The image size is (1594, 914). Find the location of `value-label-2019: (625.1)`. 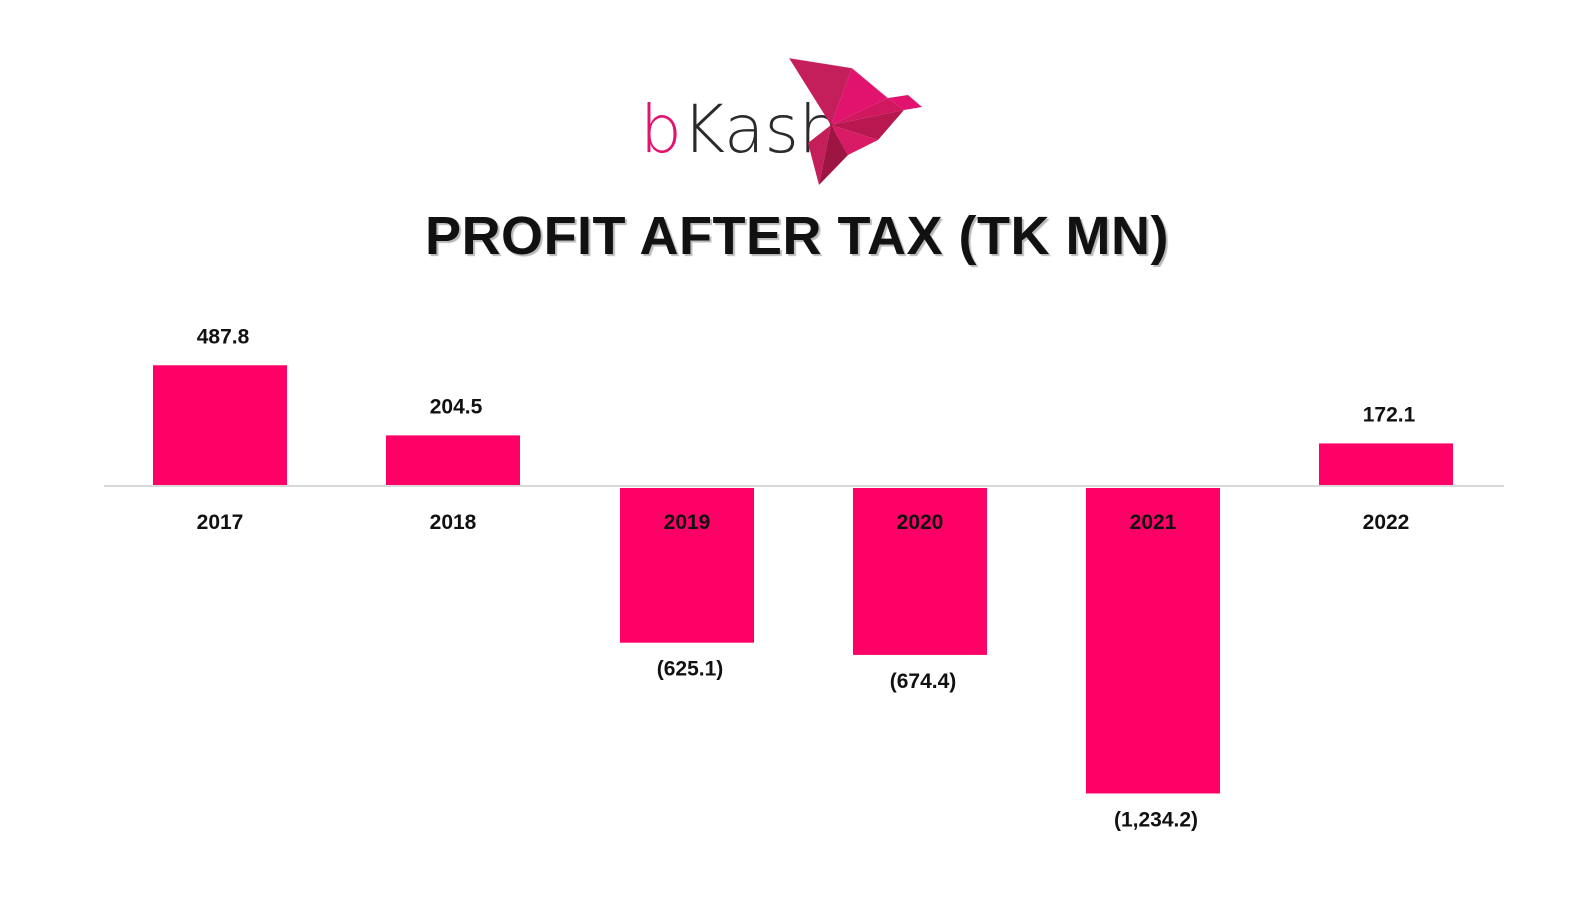

value-label-2019: (625.1) is located at coordinates (690, 669).